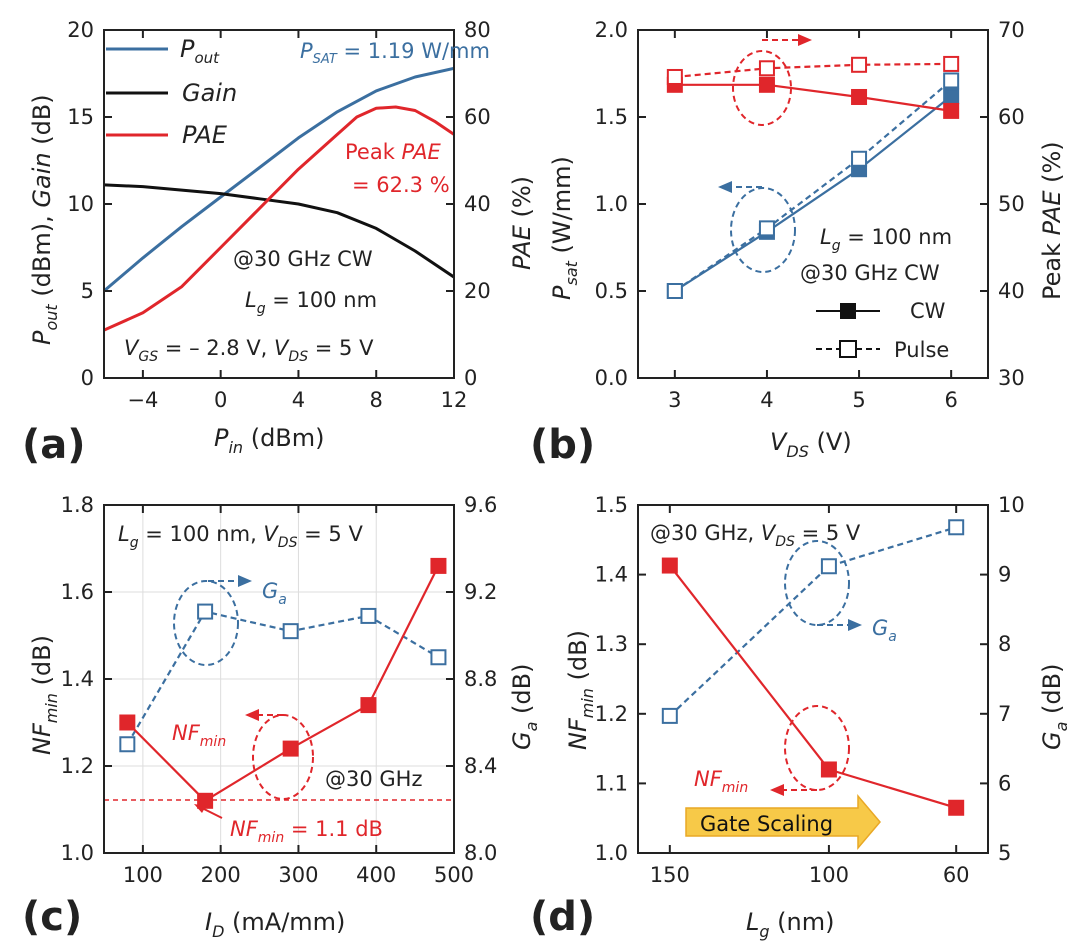 The height and width of the screenshot is (951, 1080). Describe the element at coordinates (1011, 30) in the screenshot. I see `y-tick-label-right: 70` at that location.